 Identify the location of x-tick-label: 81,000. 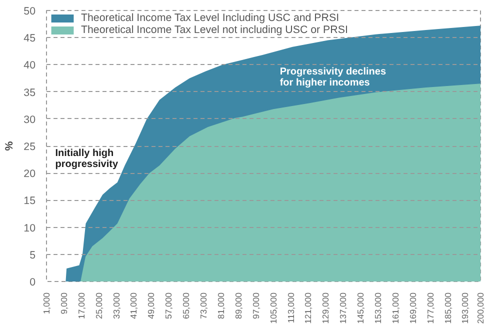
(221, 305).